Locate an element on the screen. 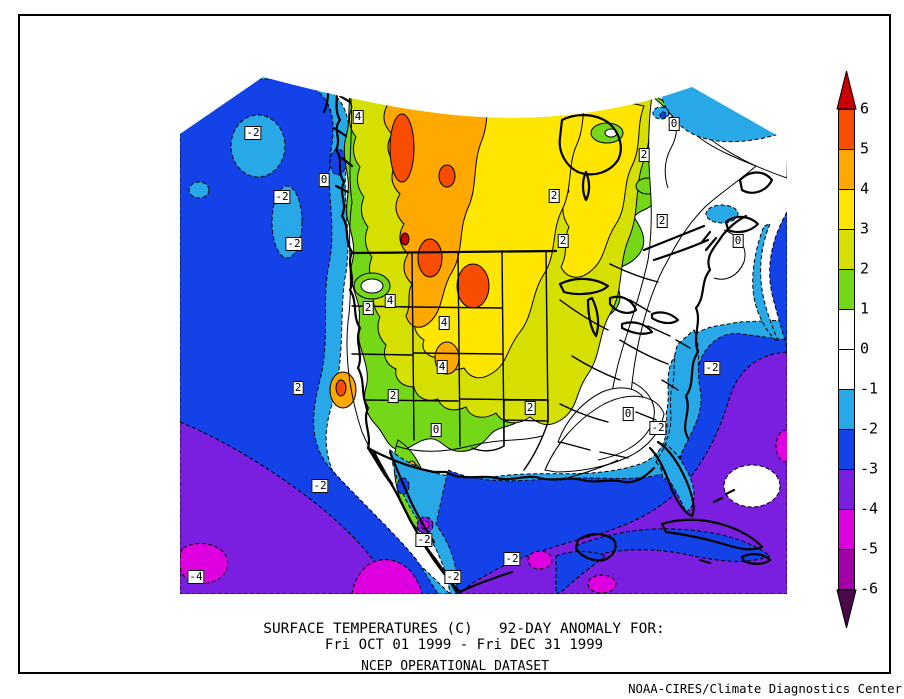  colorbar-tick-label: -3 is located at coordinates (869, 468).